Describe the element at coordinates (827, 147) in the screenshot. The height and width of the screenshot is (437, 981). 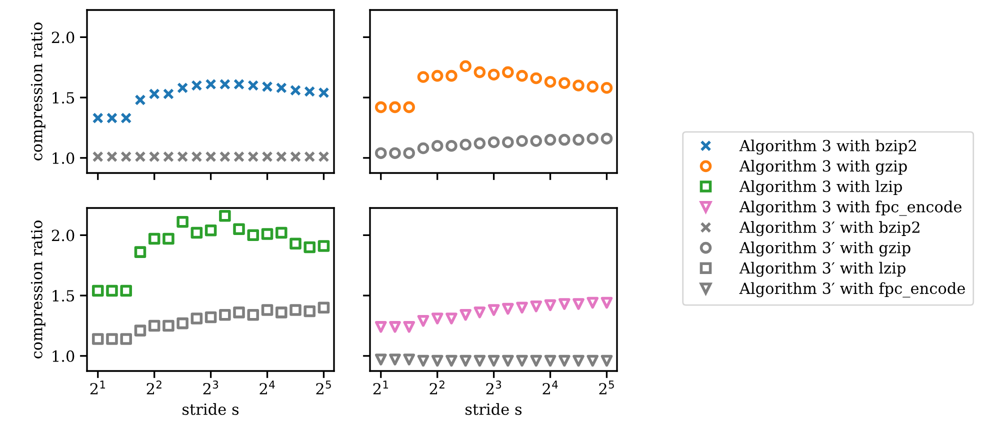
I see `legend-label: Algorithm 3 with bzip2` at that location.